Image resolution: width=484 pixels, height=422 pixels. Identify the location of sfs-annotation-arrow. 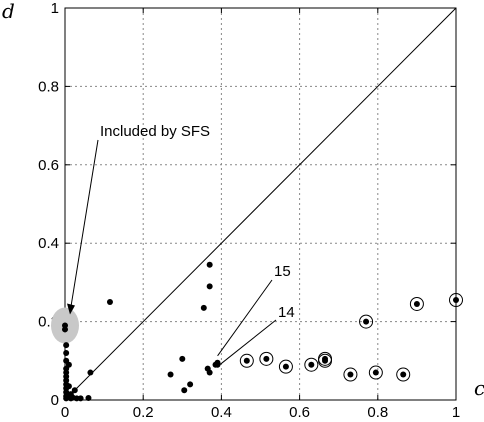
(84, 226).